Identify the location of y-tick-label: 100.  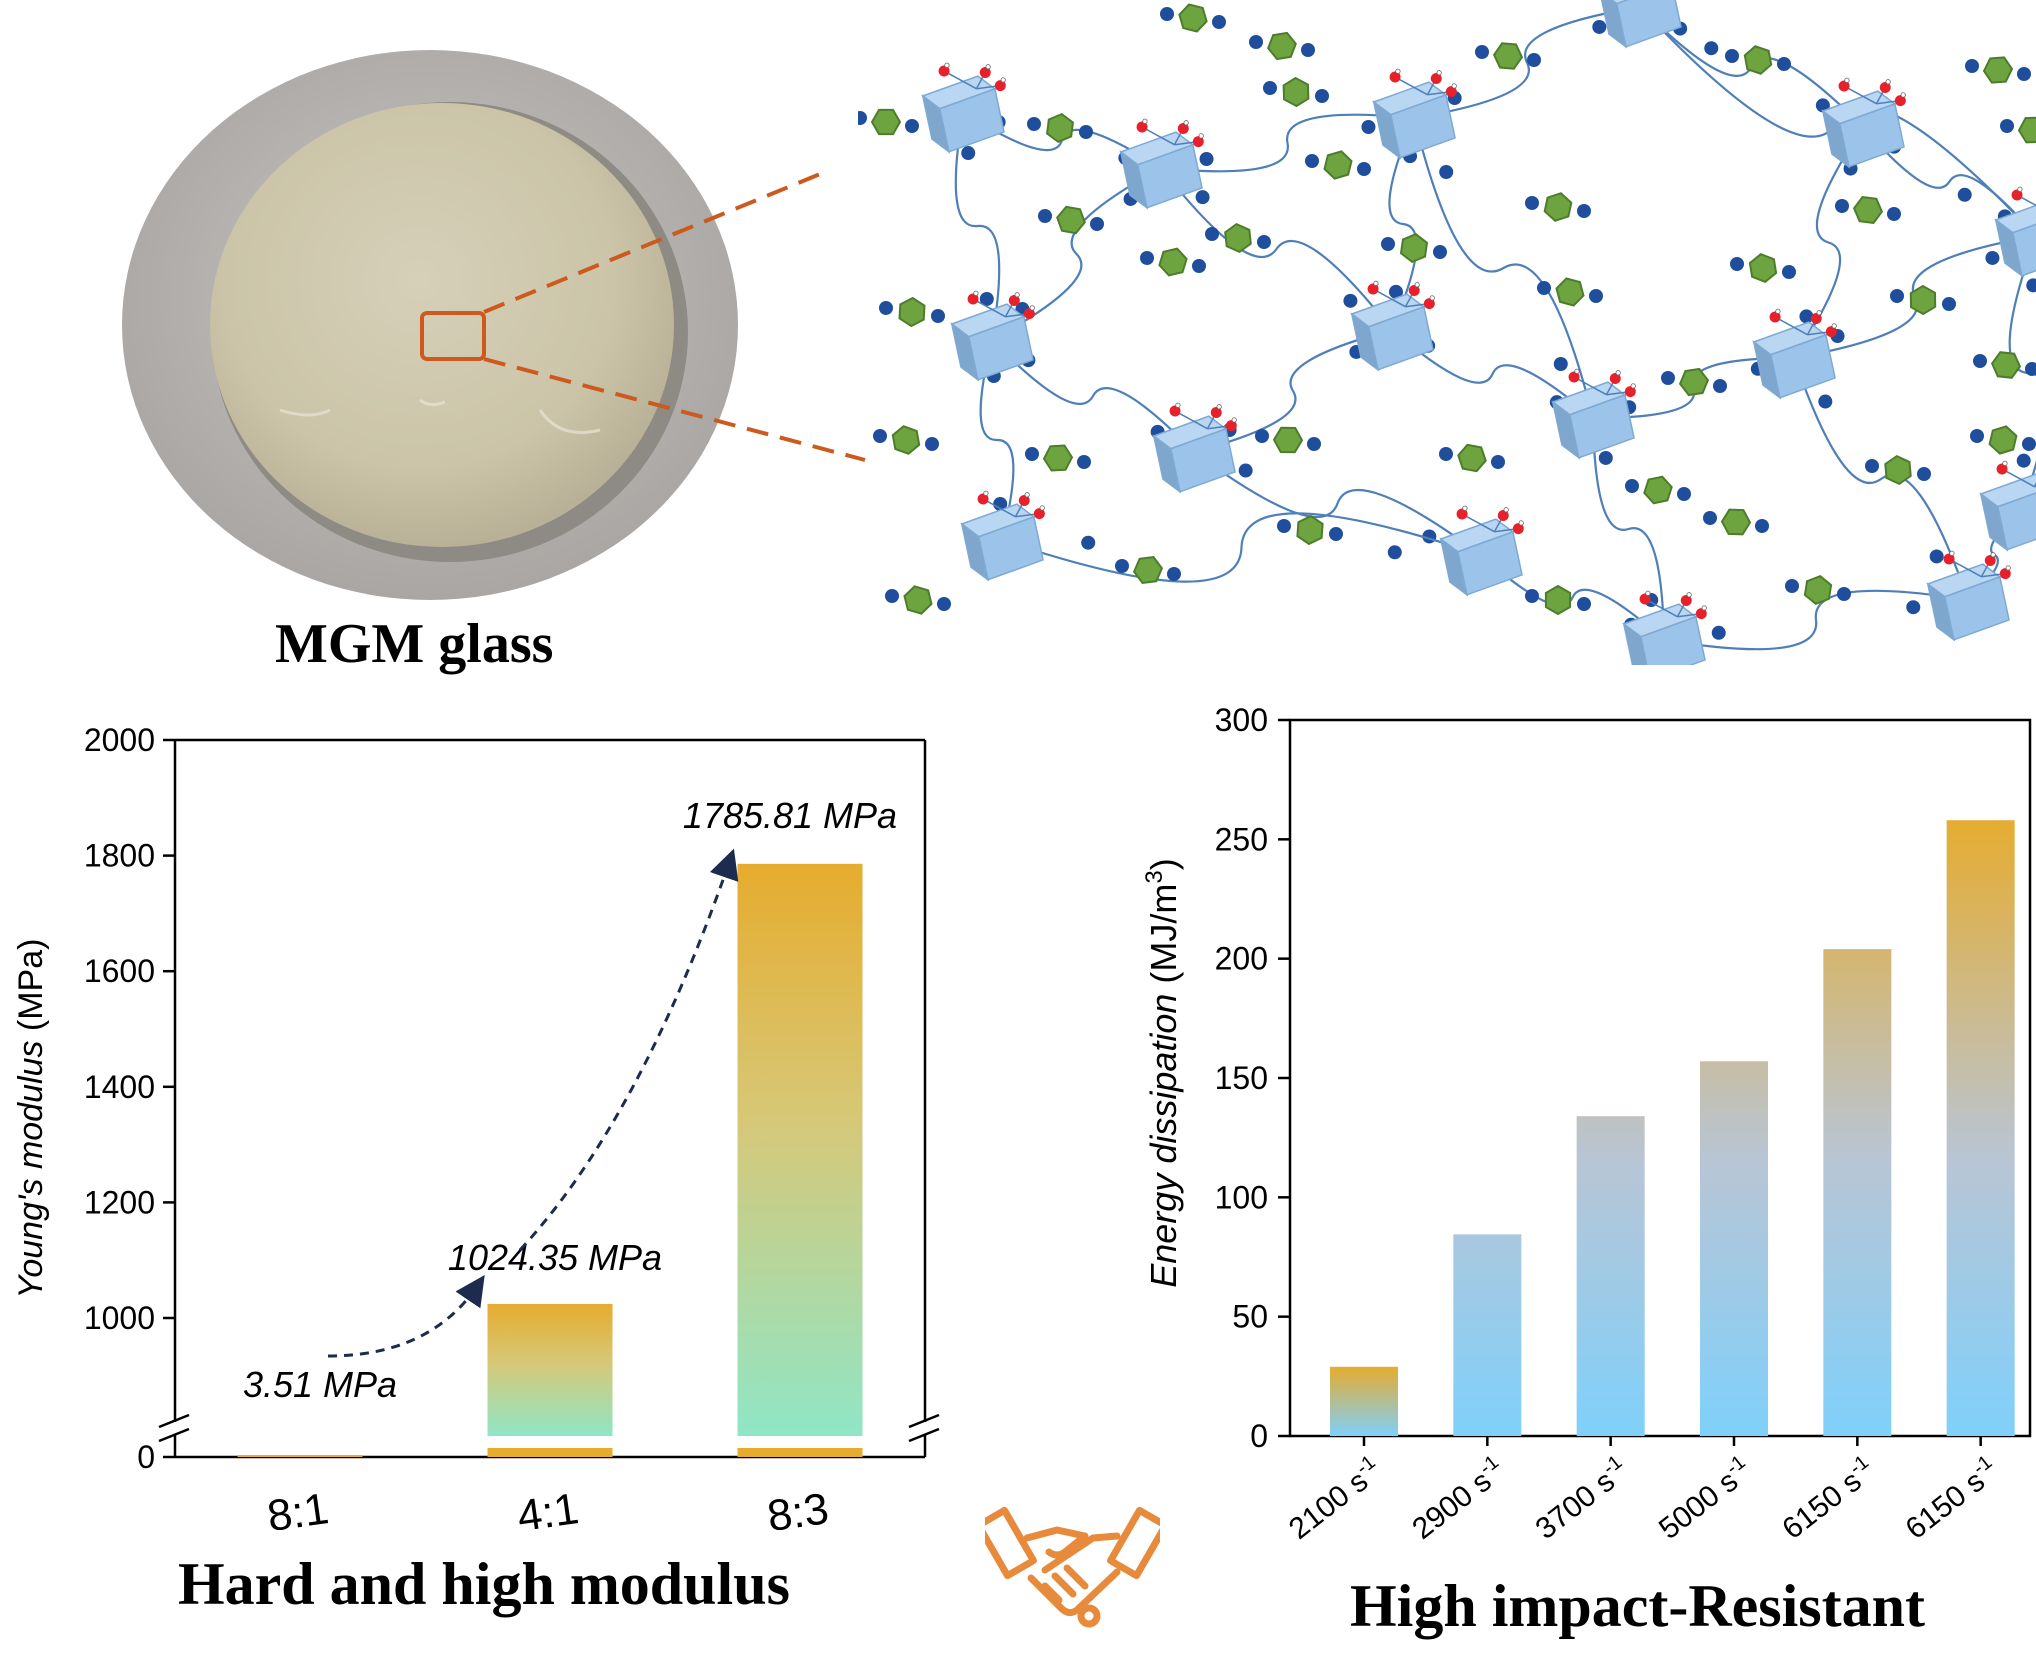
(1241, 1197).